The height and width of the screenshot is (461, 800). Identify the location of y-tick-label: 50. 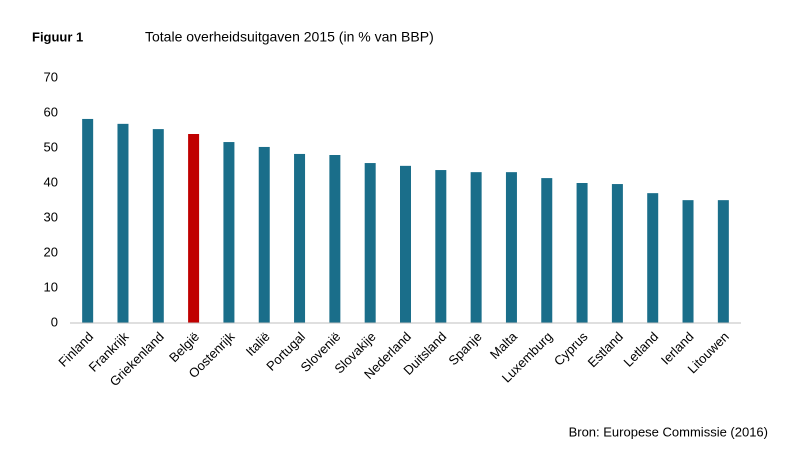
(51, 146).